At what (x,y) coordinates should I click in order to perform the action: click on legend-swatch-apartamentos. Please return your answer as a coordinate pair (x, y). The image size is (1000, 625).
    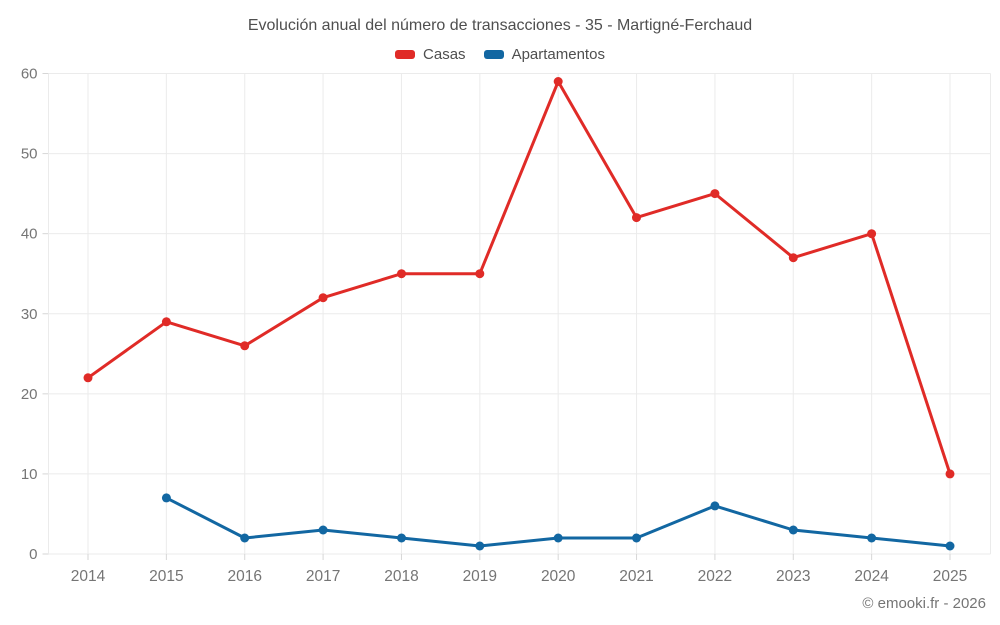
    Looking at the image, I should click on (493, 54).